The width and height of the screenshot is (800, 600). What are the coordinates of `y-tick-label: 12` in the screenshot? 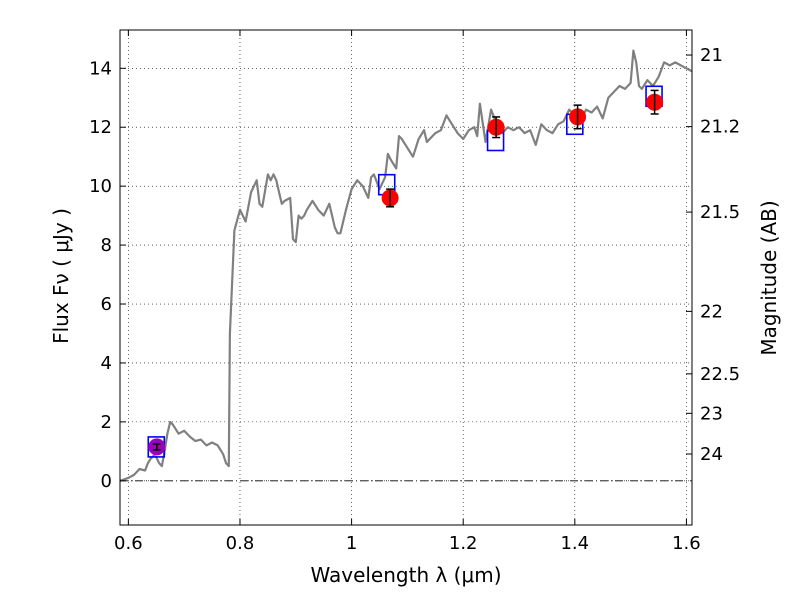 It's located at (100, 127).